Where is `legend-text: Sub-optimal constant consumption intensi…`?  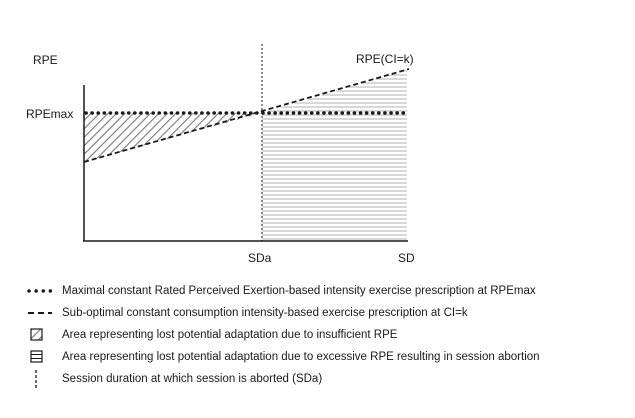 legend-text: Sub-optimal constant consumption intensi… is located at coordinates (265, 313).